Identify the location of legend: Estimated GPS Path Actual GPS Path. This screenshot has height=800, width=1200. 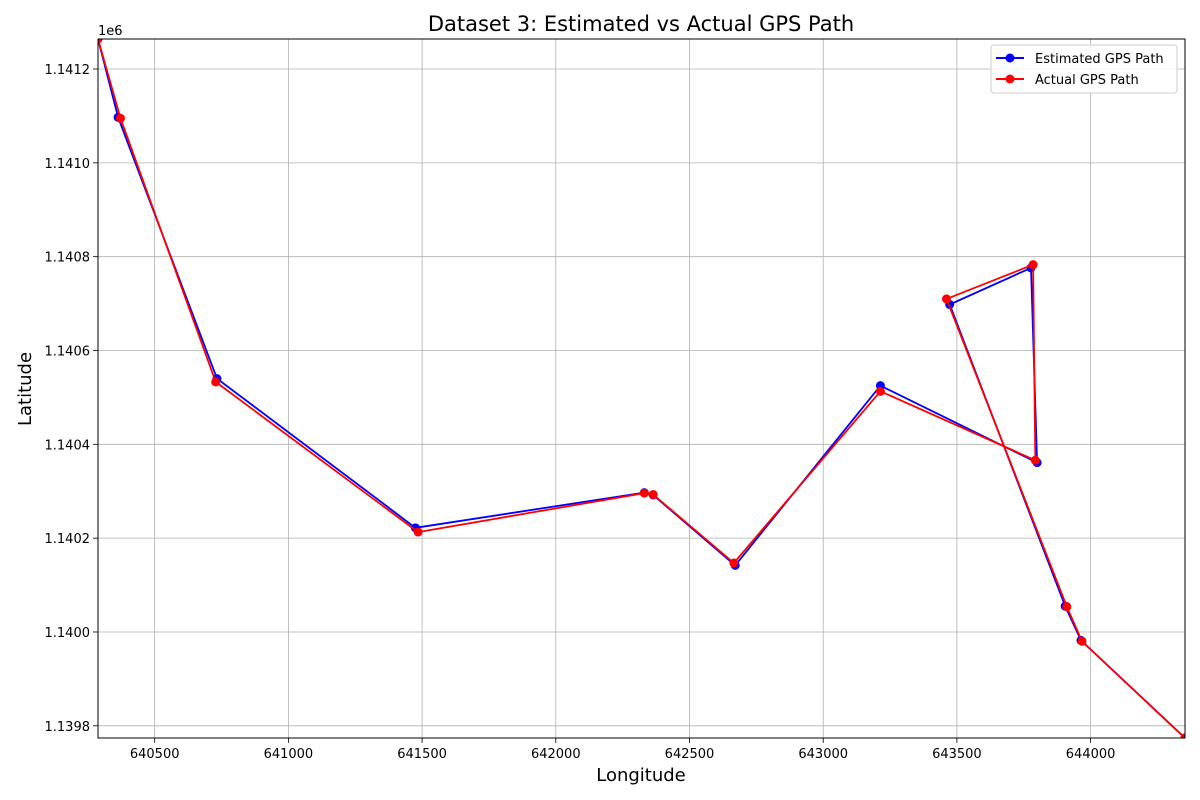
(1084, 69).